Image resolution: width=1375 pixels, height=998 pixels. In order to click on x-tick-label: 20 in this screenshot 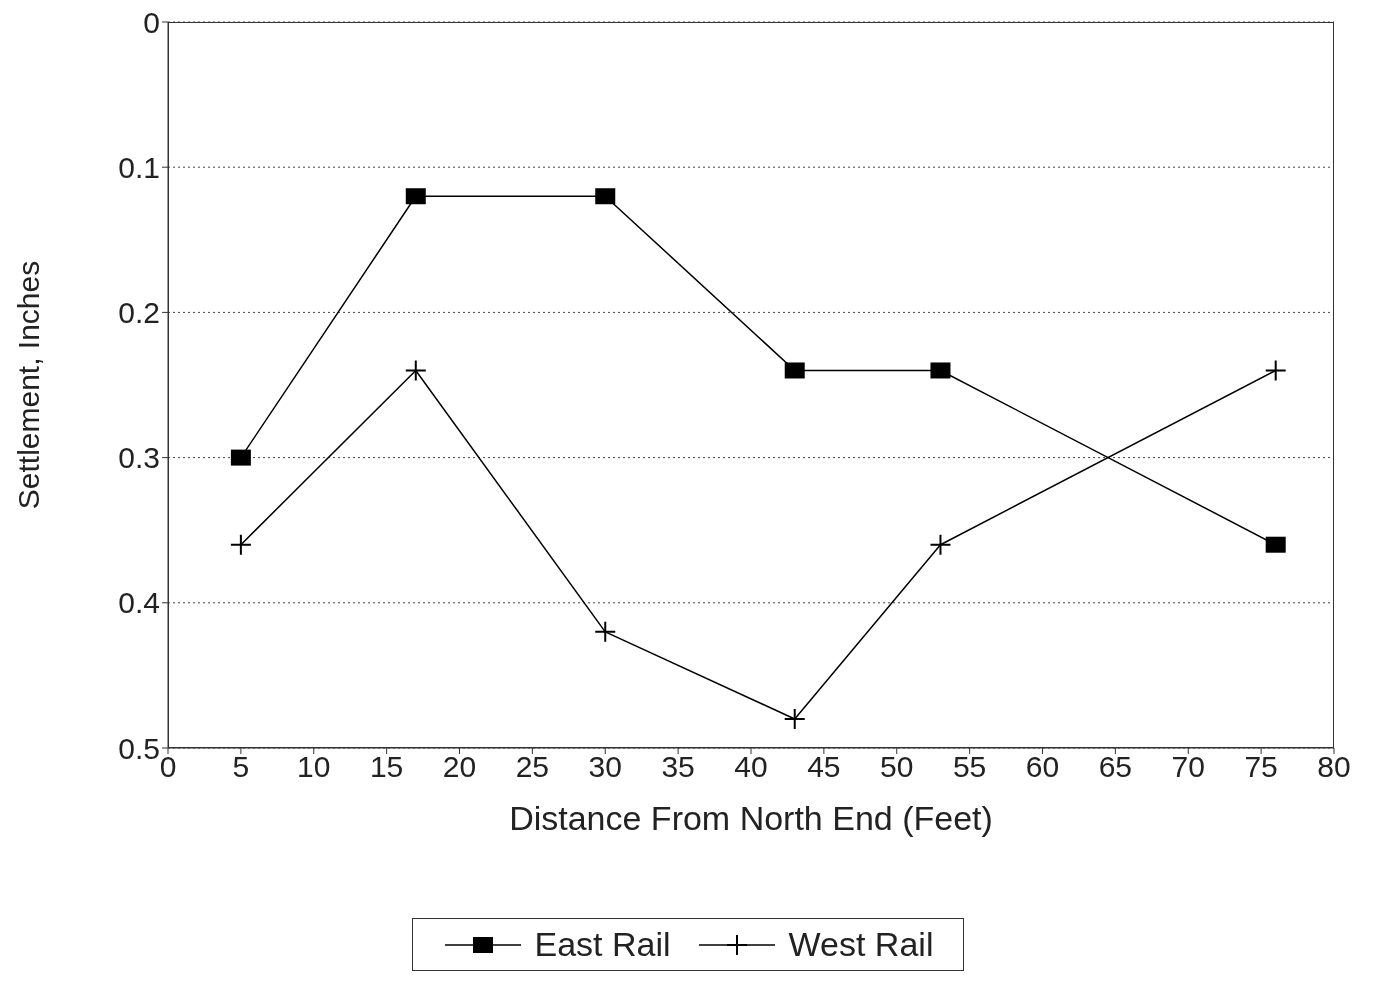, I will do `click(459, 767)`.